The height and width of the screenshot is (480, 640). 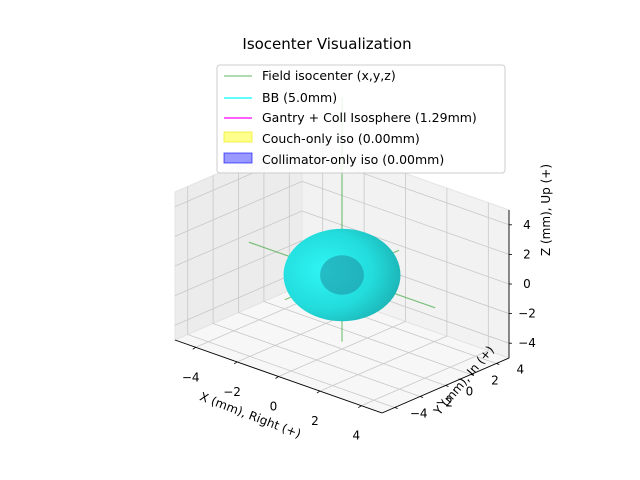 I want to click on z-axis-label: Z (mm), Up (+), so click(x=546, y=210).